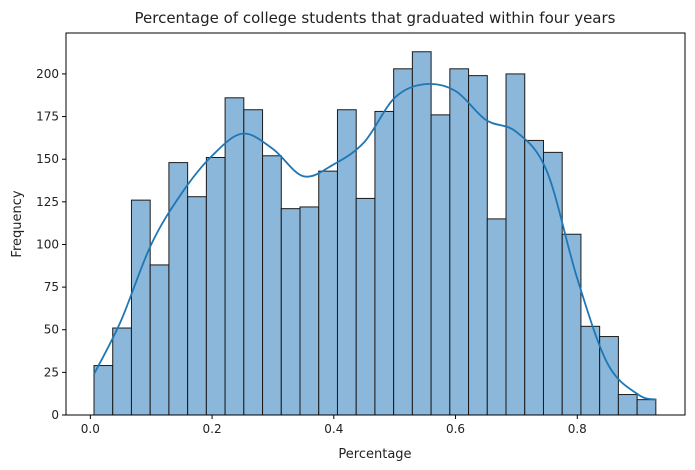 Image resolution: width=695 pixels, height=470 pixels. Describe the element at coordinates (455, 429) in the screenshot. I see `x-tick-label: 0.6` at that location.